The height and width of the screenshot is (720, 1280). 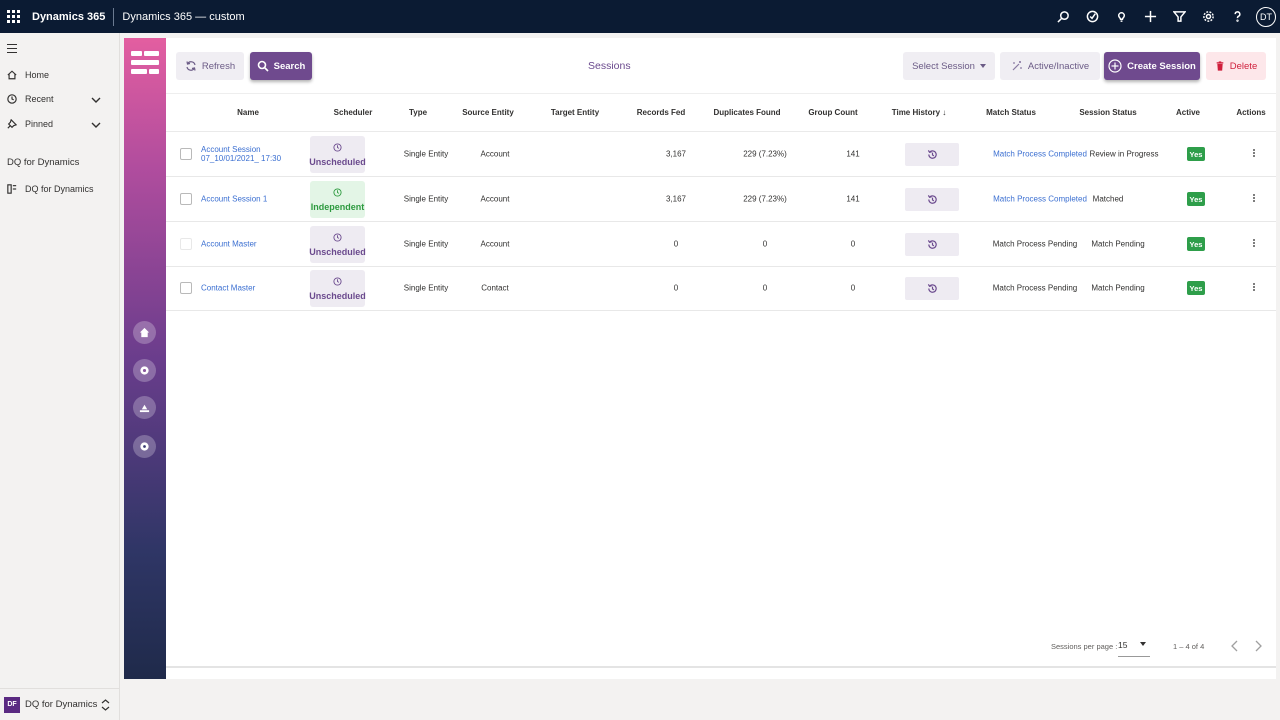 What do you see at coordinates (144, 370) in the screenshot?
I see `settings-icon` at bounding box center [144, 370].